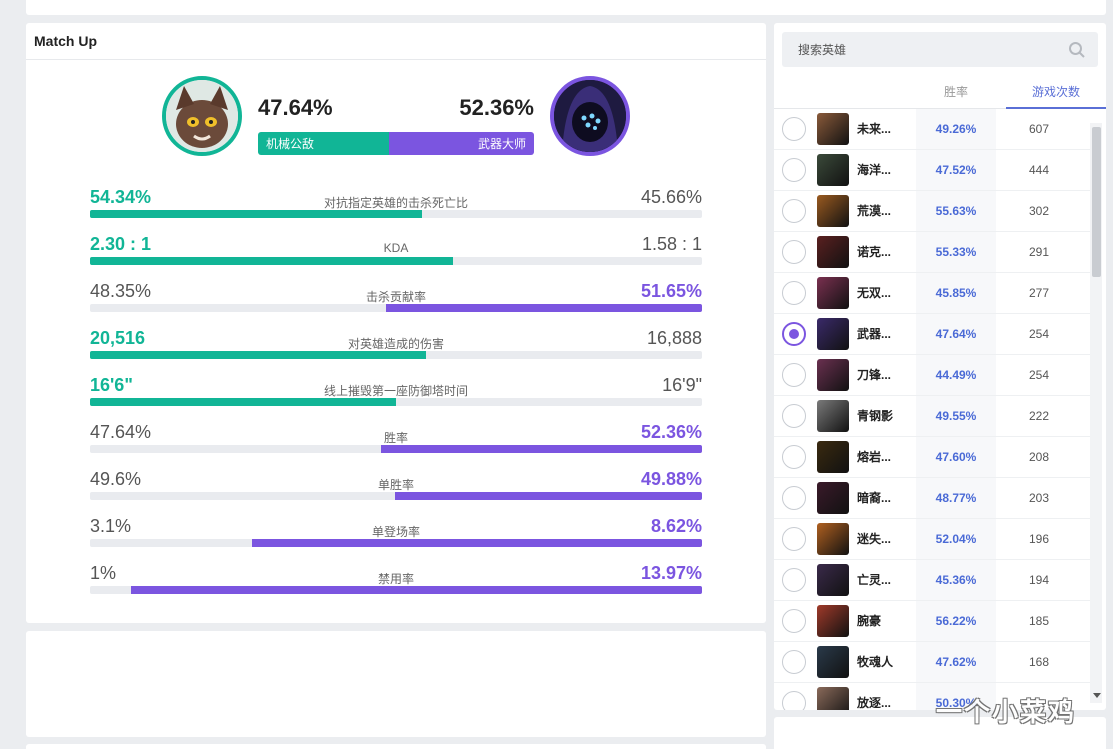 The height and width of the screenshot is (749, 1113). What do you see at coordinates (1077, 50) in the screenshot?
I see `search-icon` at bounding box center [1077, 50].